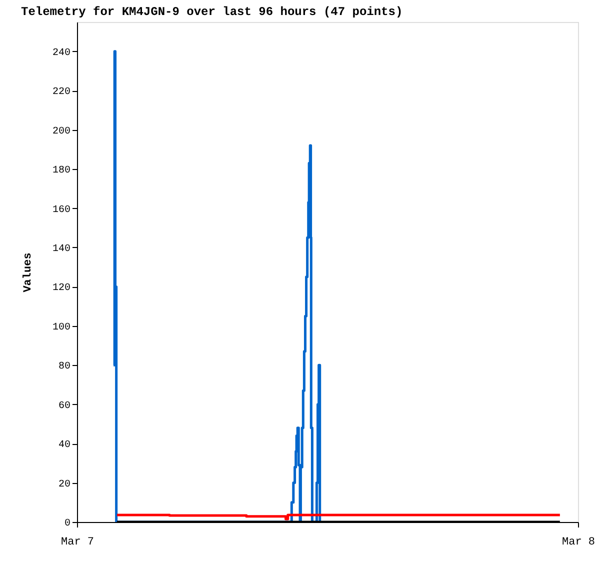 This screenshot has height=579, width=615. Describe the element at coordinates (64, 406) in the screenshot. I see `y-tick-label: 60` at that location.